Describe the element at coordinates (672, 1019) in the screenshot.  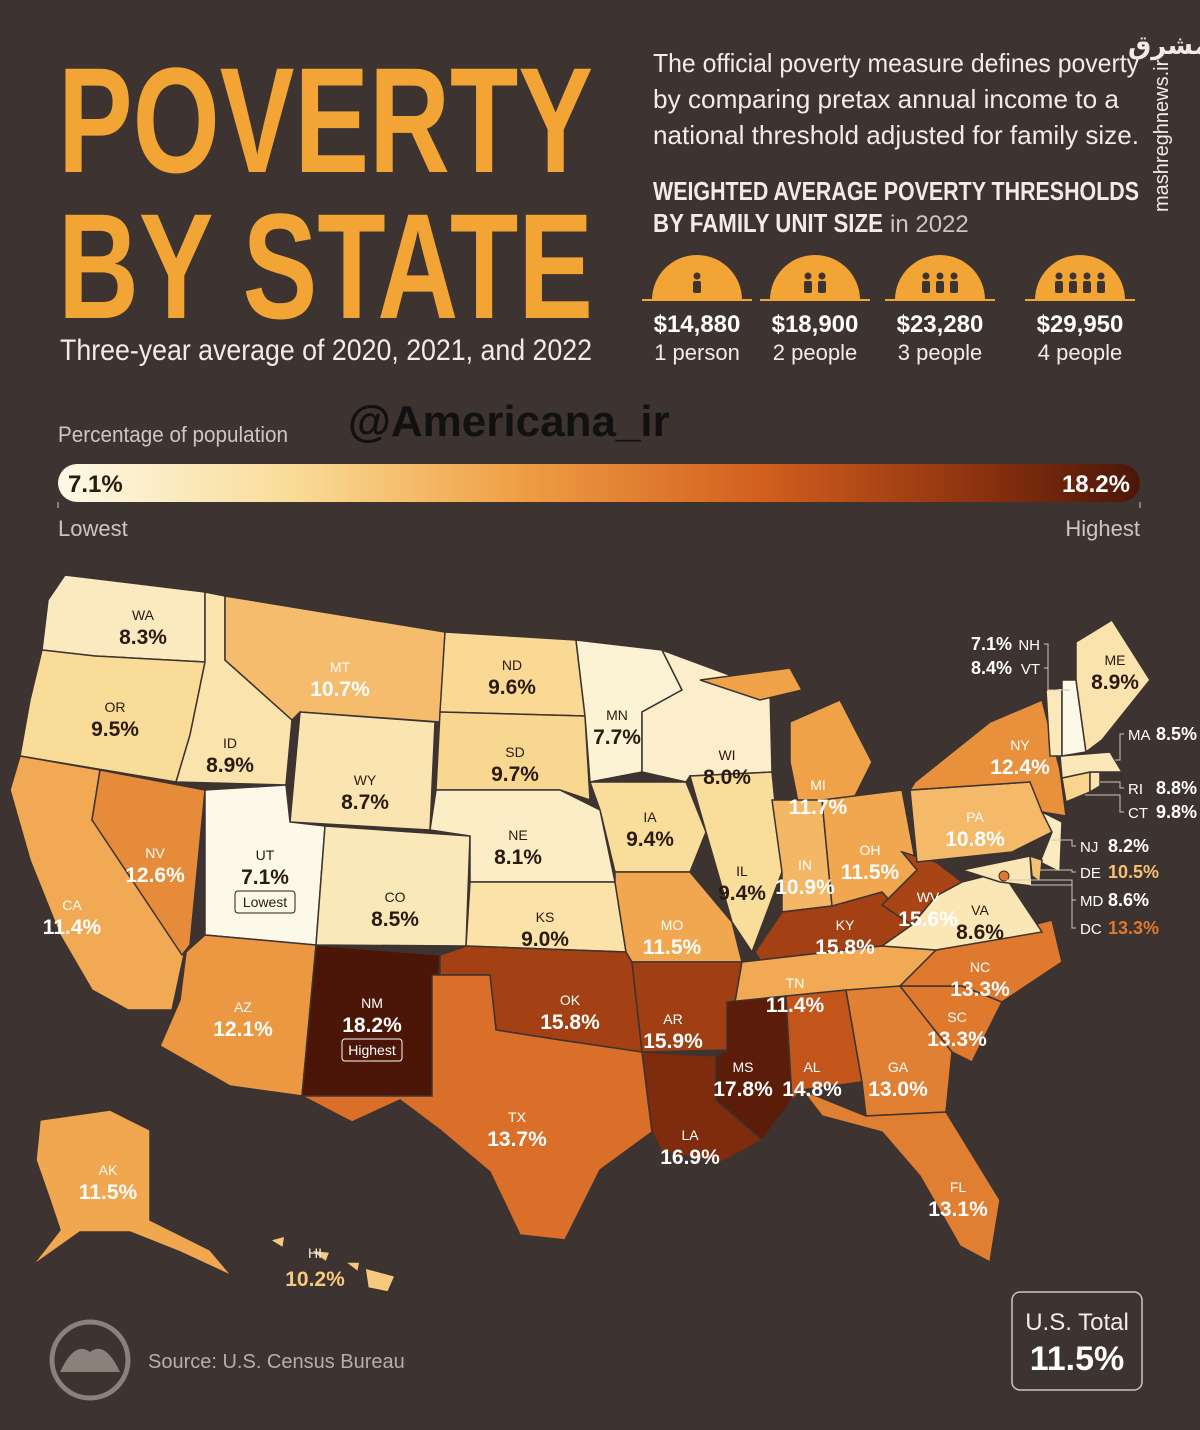
I see `state-abbr: AR` at that location.